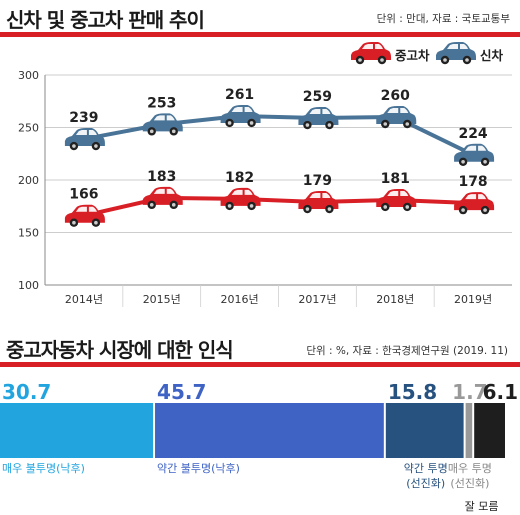 The width and height of the screenshot is (520, 515). What do you see at coordinates (443, 19) in the screenshot?
I see `source-note: 단위 : 만대, 자료 : 국토교통부` at bounding box center [443, 19].